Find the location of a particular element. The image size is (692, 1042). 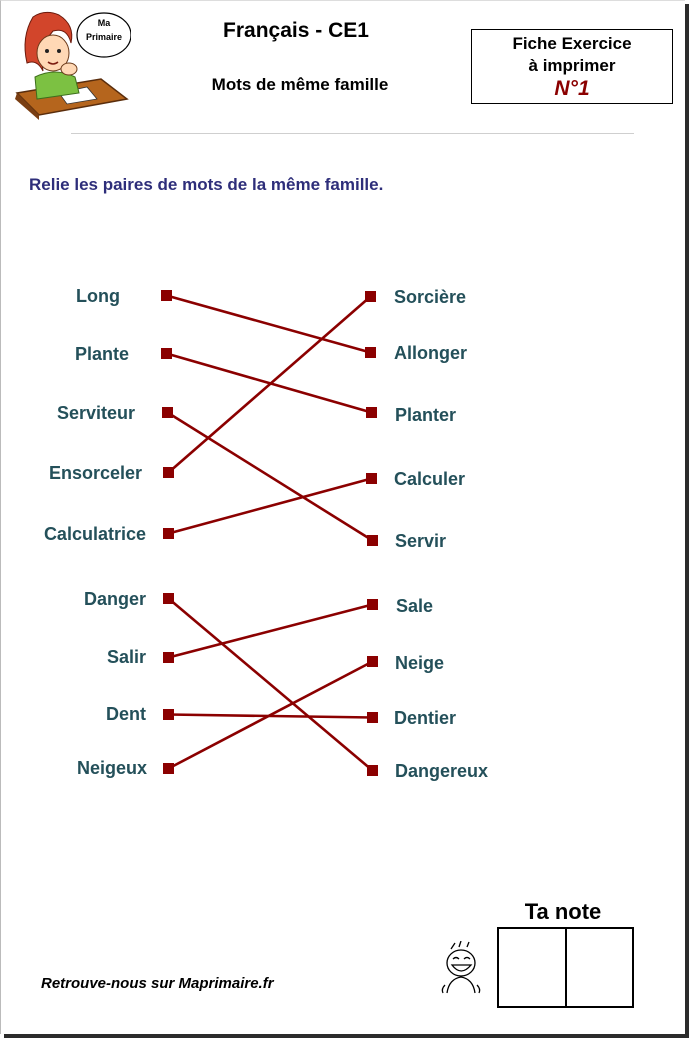

left-word: Salir is located at coordinates (126, 657).